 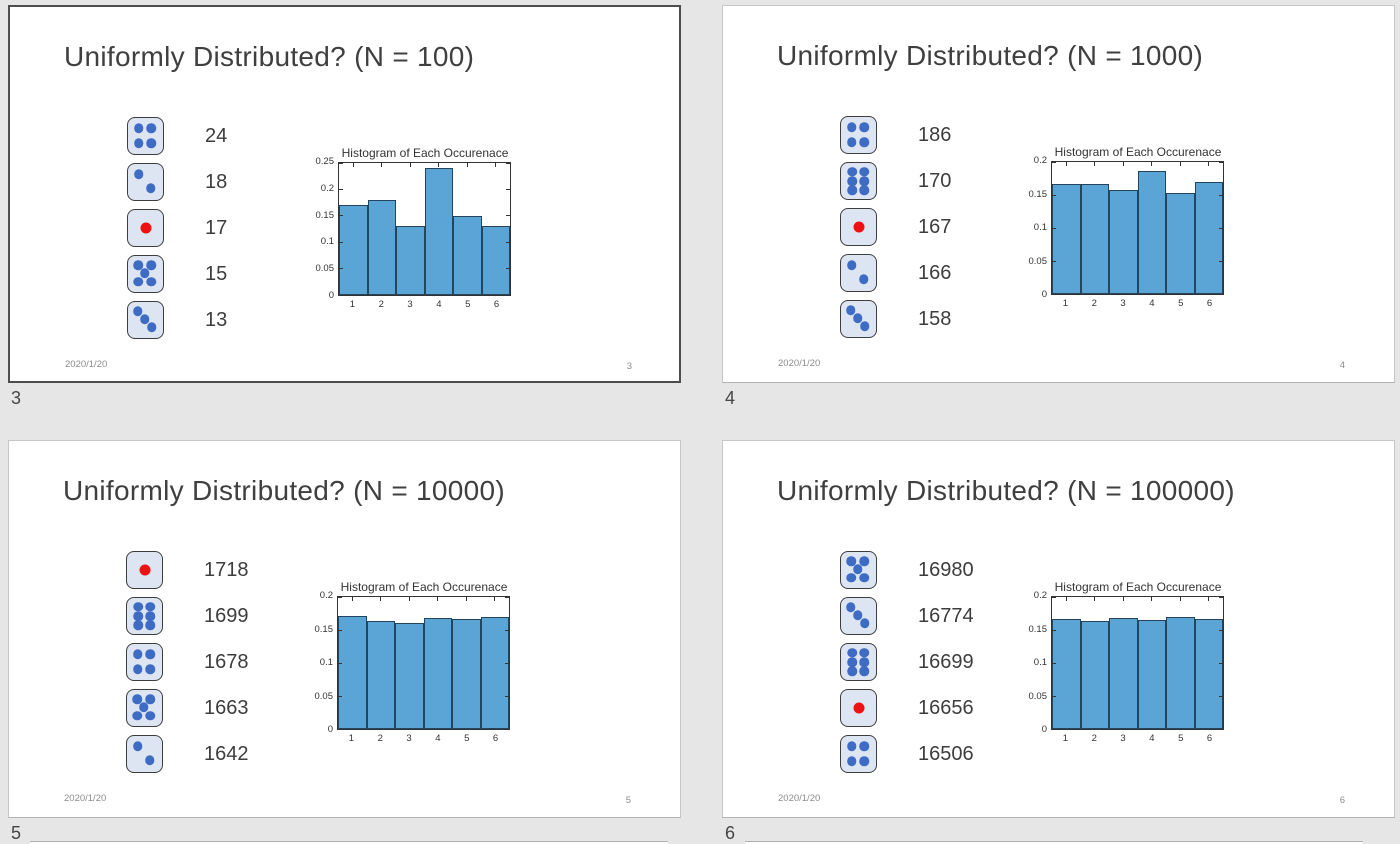 What do you see at coordinates (1065, 738) in the screenshot?
I see `x-tick-label: 1` at bounding box center [1065, 738].